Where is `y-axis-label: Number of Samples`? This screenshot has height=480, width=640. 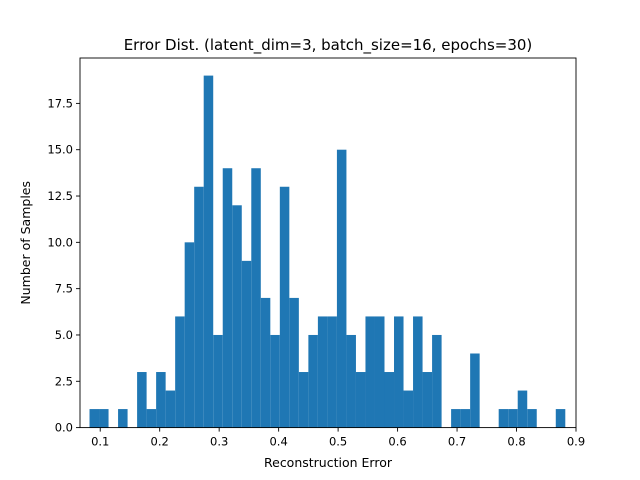
y-axis-label: Number of Samples is located at coordinates (25, 243).